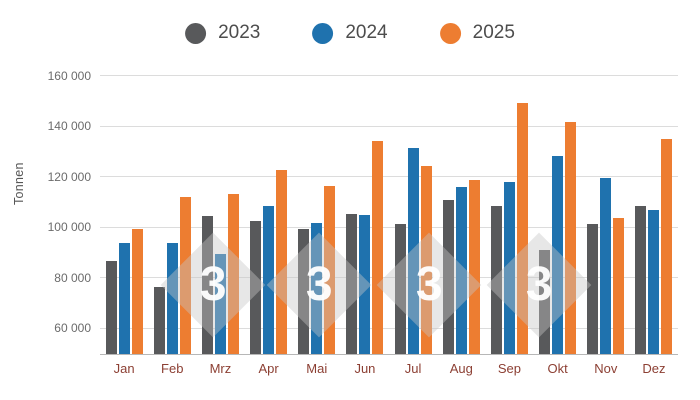 Image resolution: width=700 pixels, height=400 pixels. Describe the element at coordinates (304, 291) in the screenshot. I see `bar-2023-Mai` at that location.